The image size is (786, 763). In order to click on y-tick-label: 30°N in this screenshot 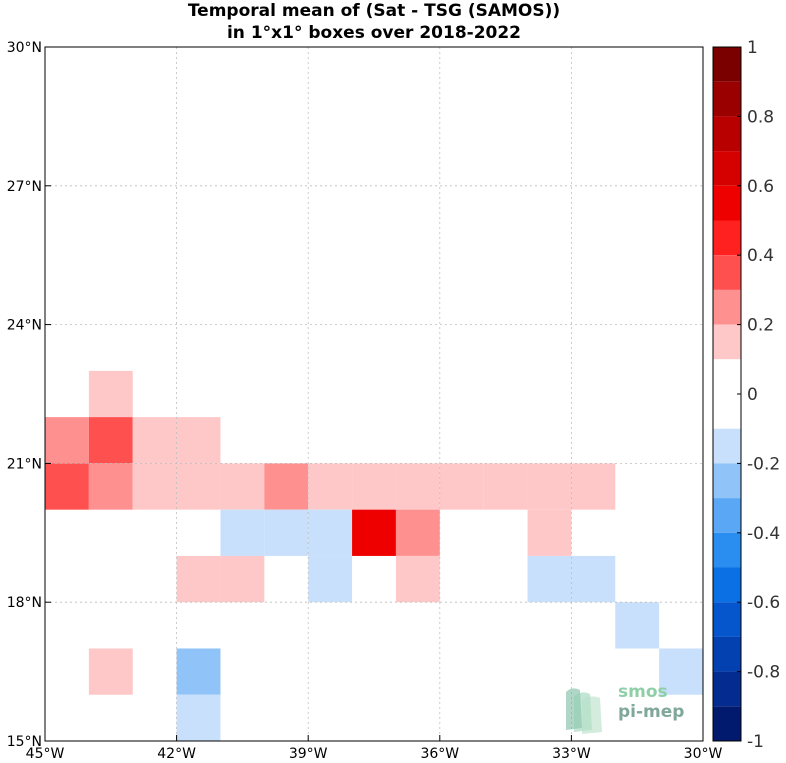, I will do `click(24, 48)`.